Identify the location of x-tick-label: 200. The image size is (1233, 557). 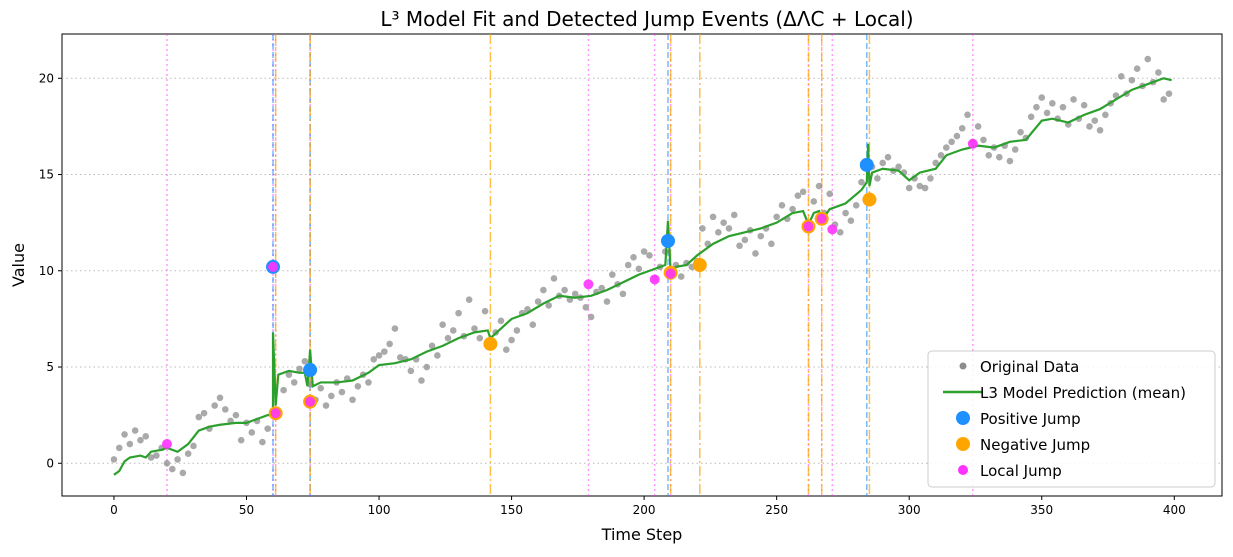
(644, 510).